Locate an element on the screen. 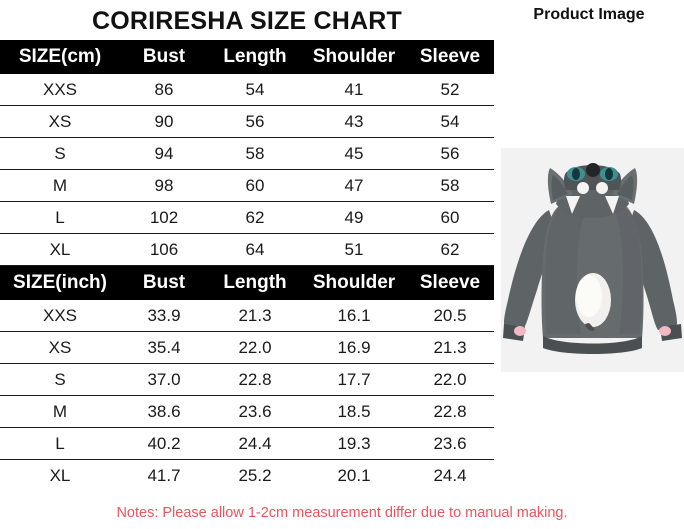 The image size is (684, 529). cell-shoulder: 49 is located at coordinates (354, 217).